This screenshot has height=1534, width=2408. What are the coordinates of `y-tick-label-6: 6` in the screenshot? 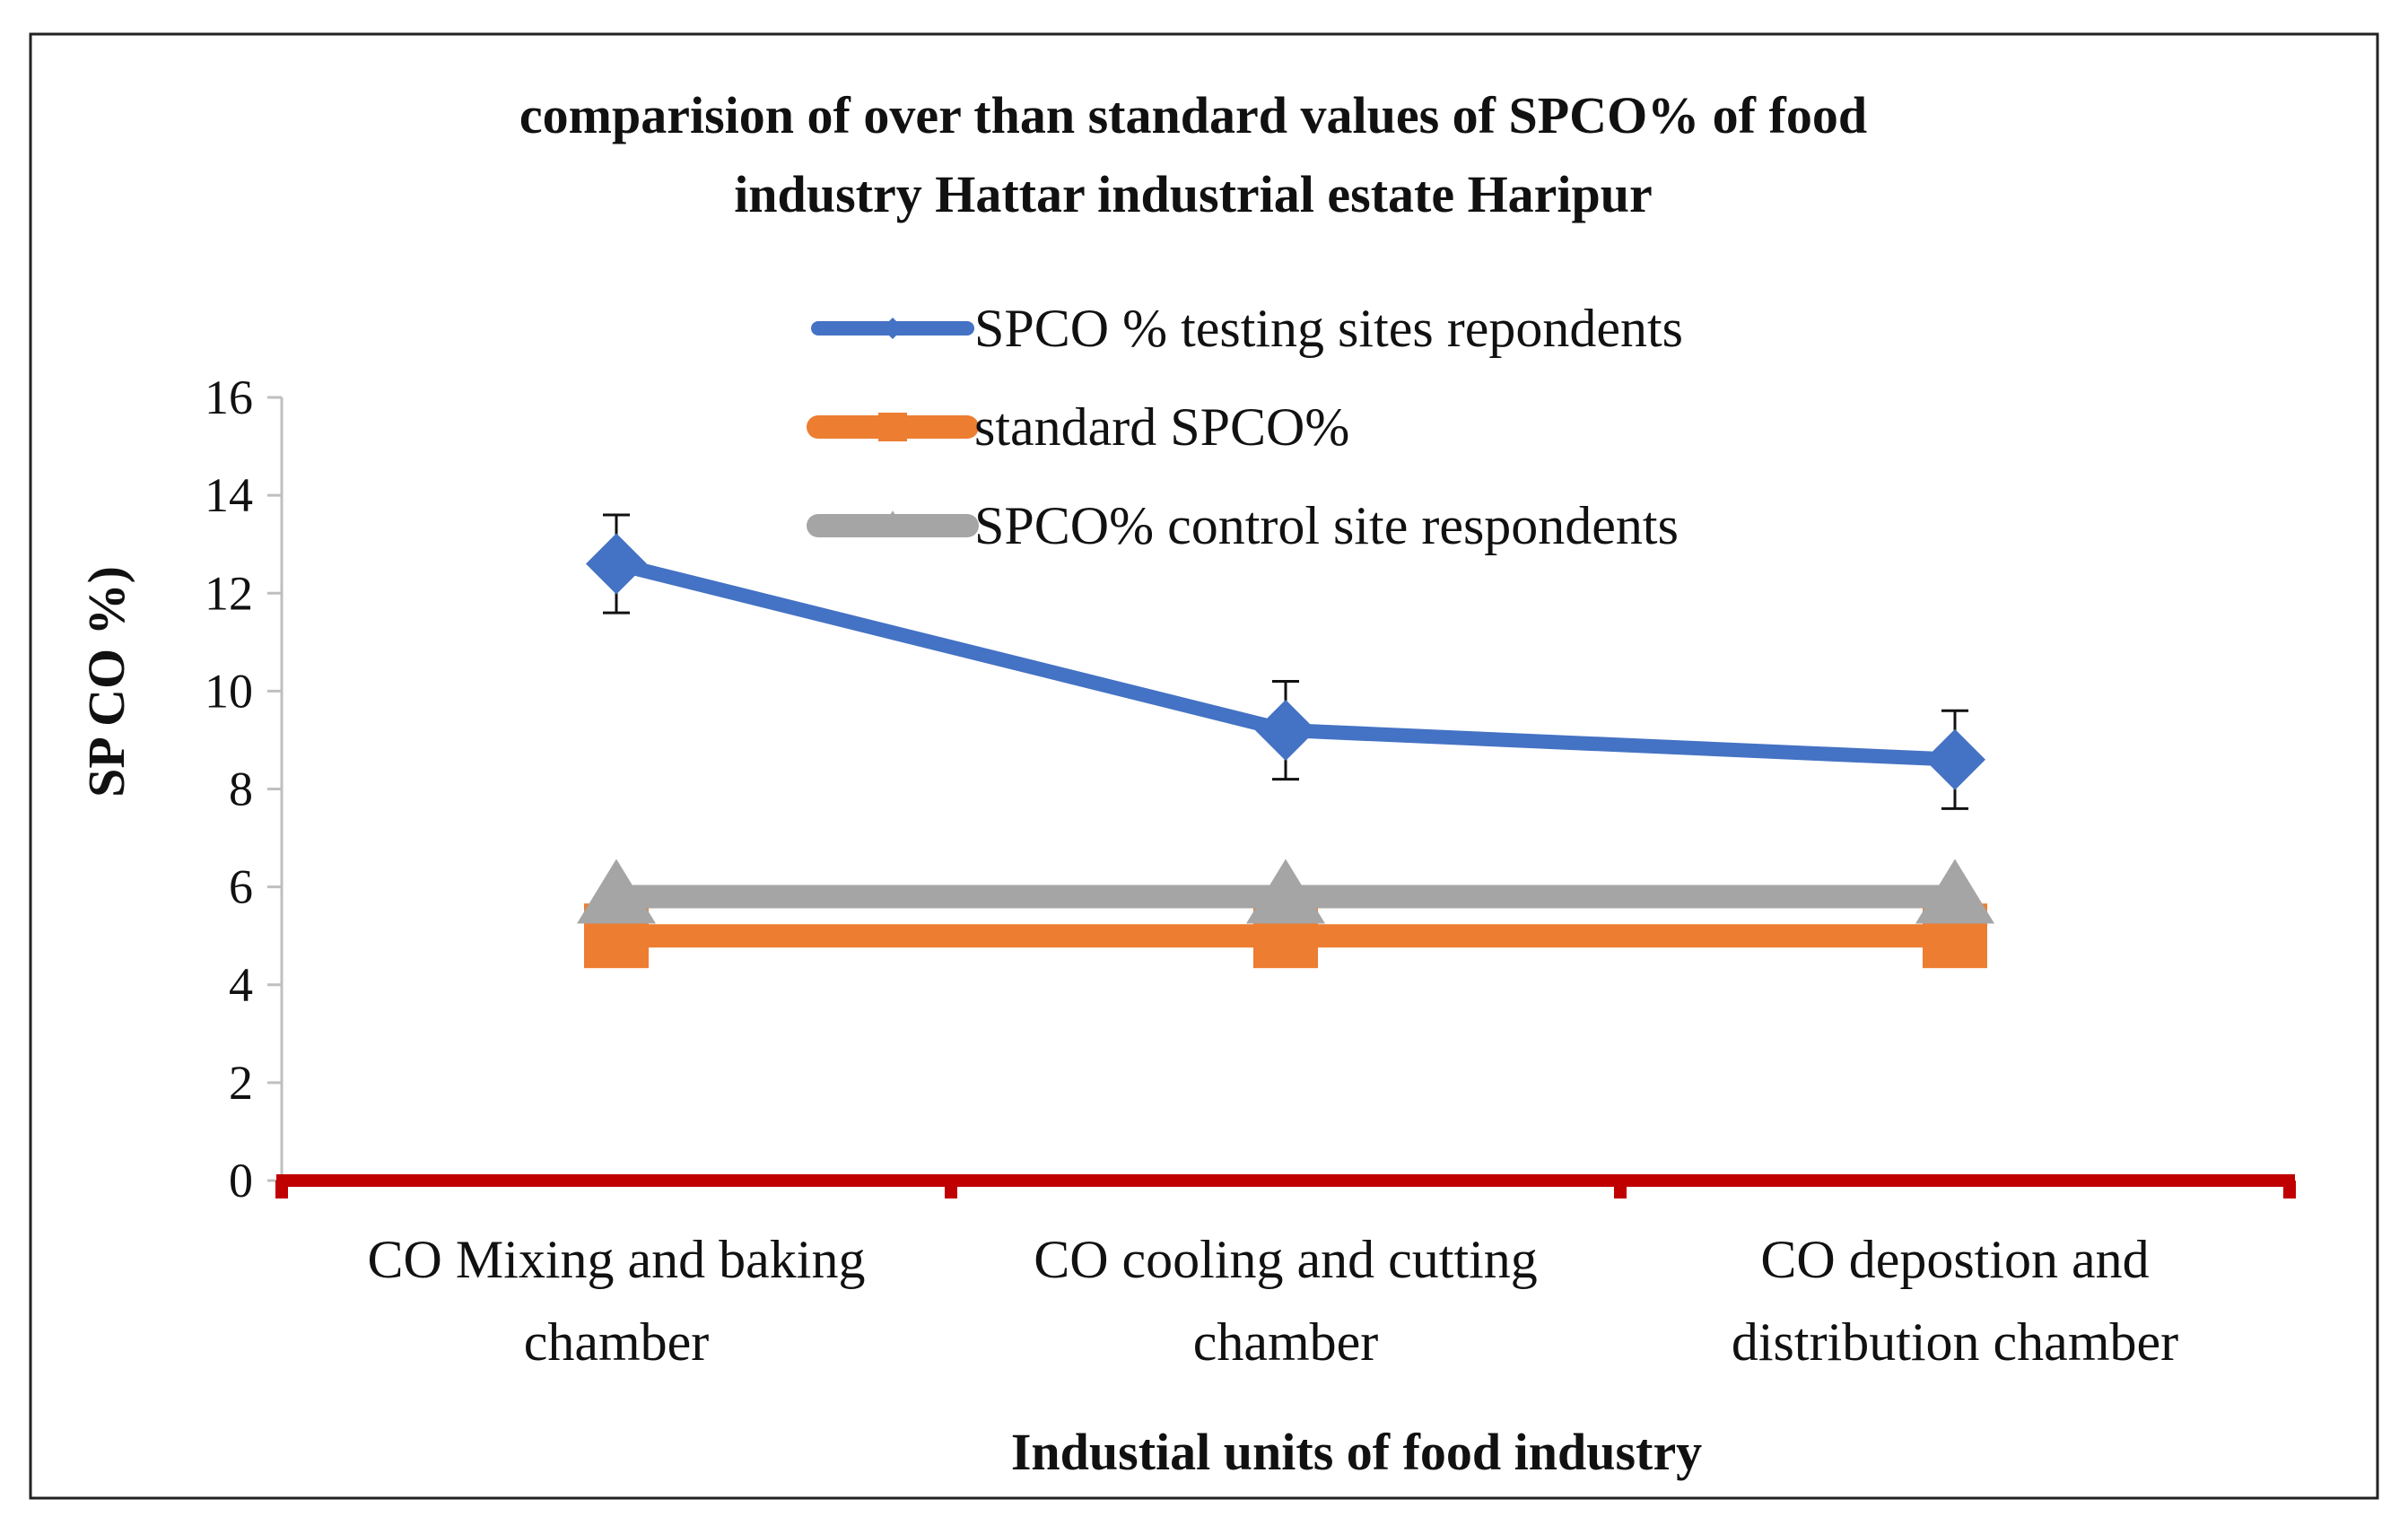 It's located at (241, 887).